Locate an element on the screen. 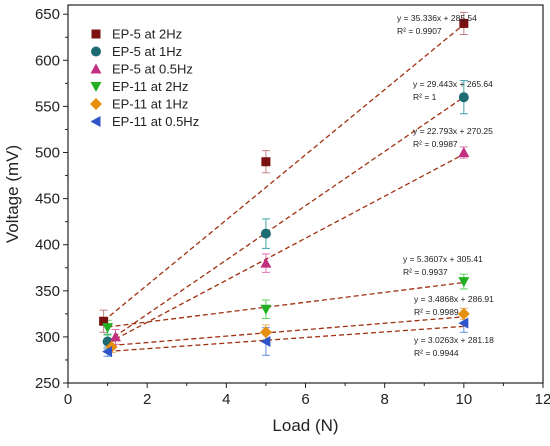  x-axis-ticks: 0 2 4 6 8 10 12 is located at coordinates (307, 395).